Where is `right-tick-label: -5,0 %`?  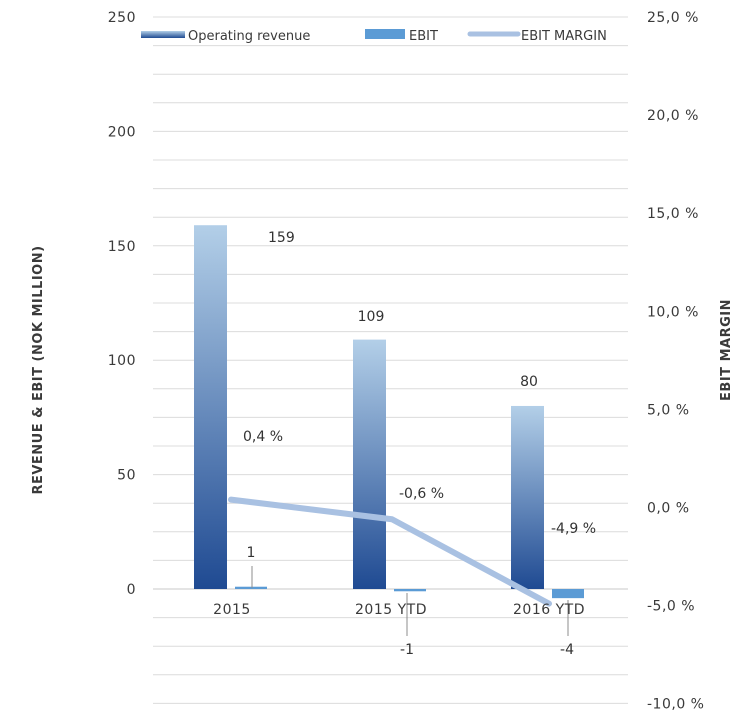
right-tick-label: -5,0 % is located at coordinates (671, 607).